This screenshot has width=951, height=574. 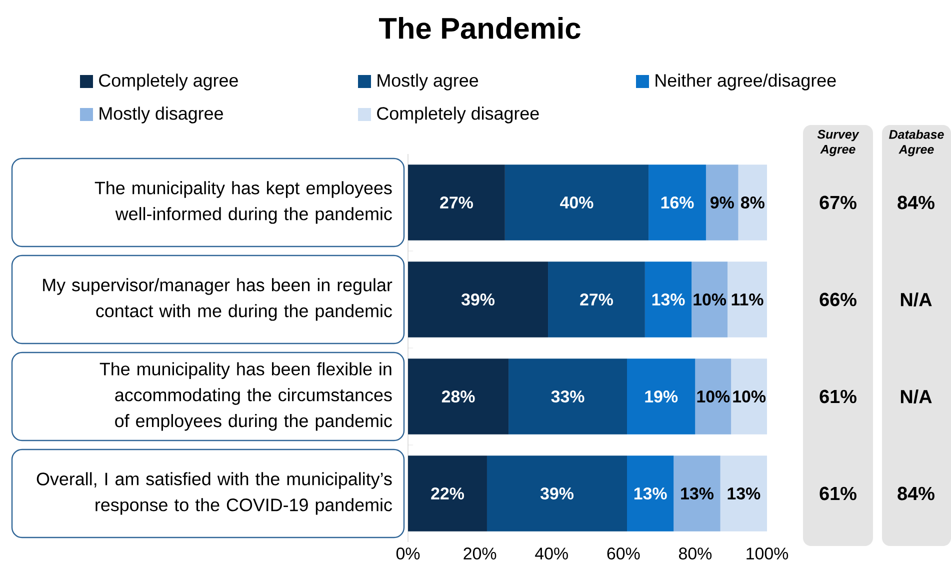 What do you see at coordinates (916, 143) in the screenshot?
I see `text: Database Agree` at bounding box center [916, 143].